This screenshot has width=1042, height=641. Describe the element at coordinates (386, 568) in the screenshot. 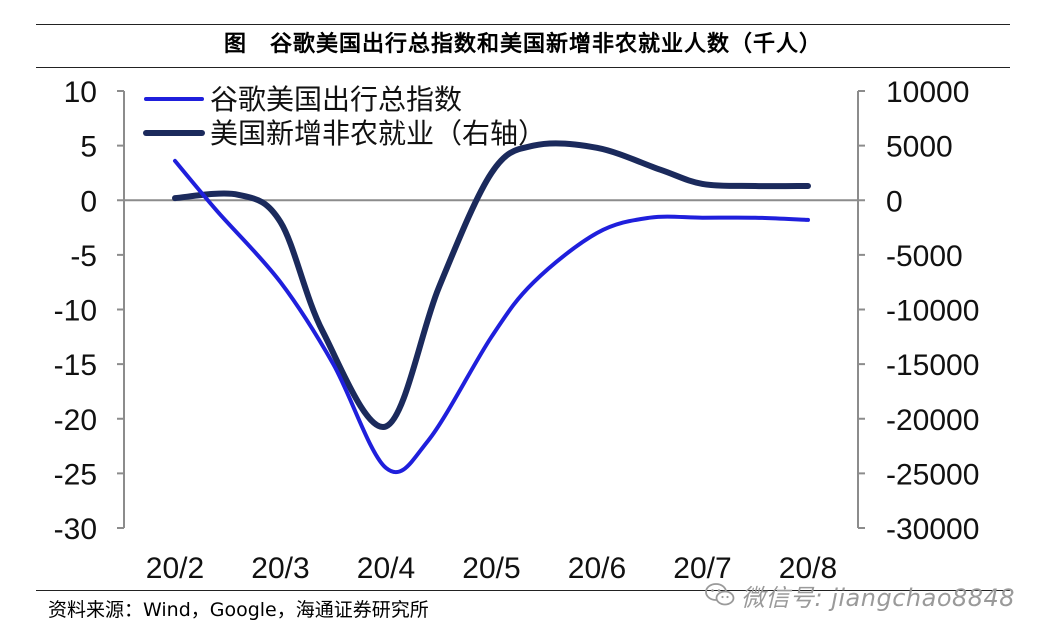

I see `x-tick-label: 20/4` at that location.